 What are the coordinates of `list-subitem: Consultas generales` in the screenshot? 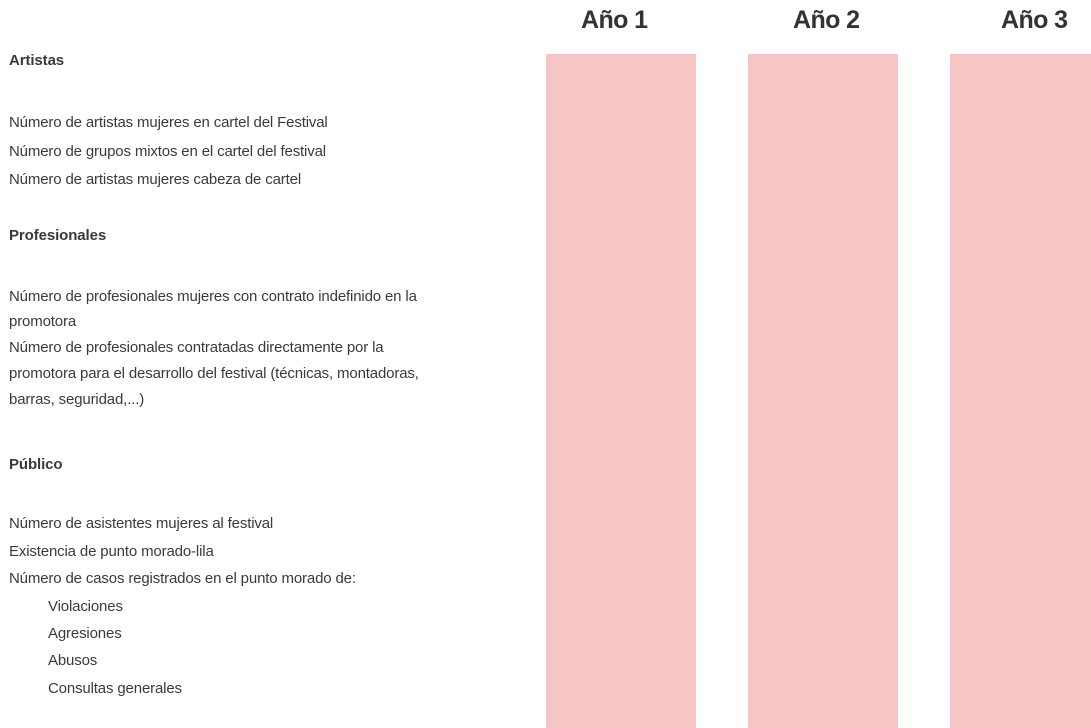 It's located at (115, 688).